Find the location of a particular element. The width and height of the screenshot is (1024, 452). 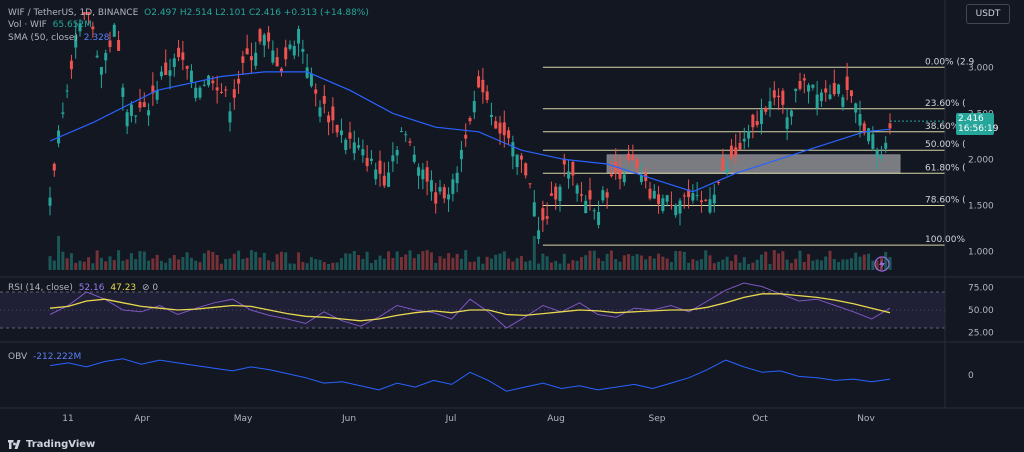

tradingview-icon is located at coordinates (14, 444).